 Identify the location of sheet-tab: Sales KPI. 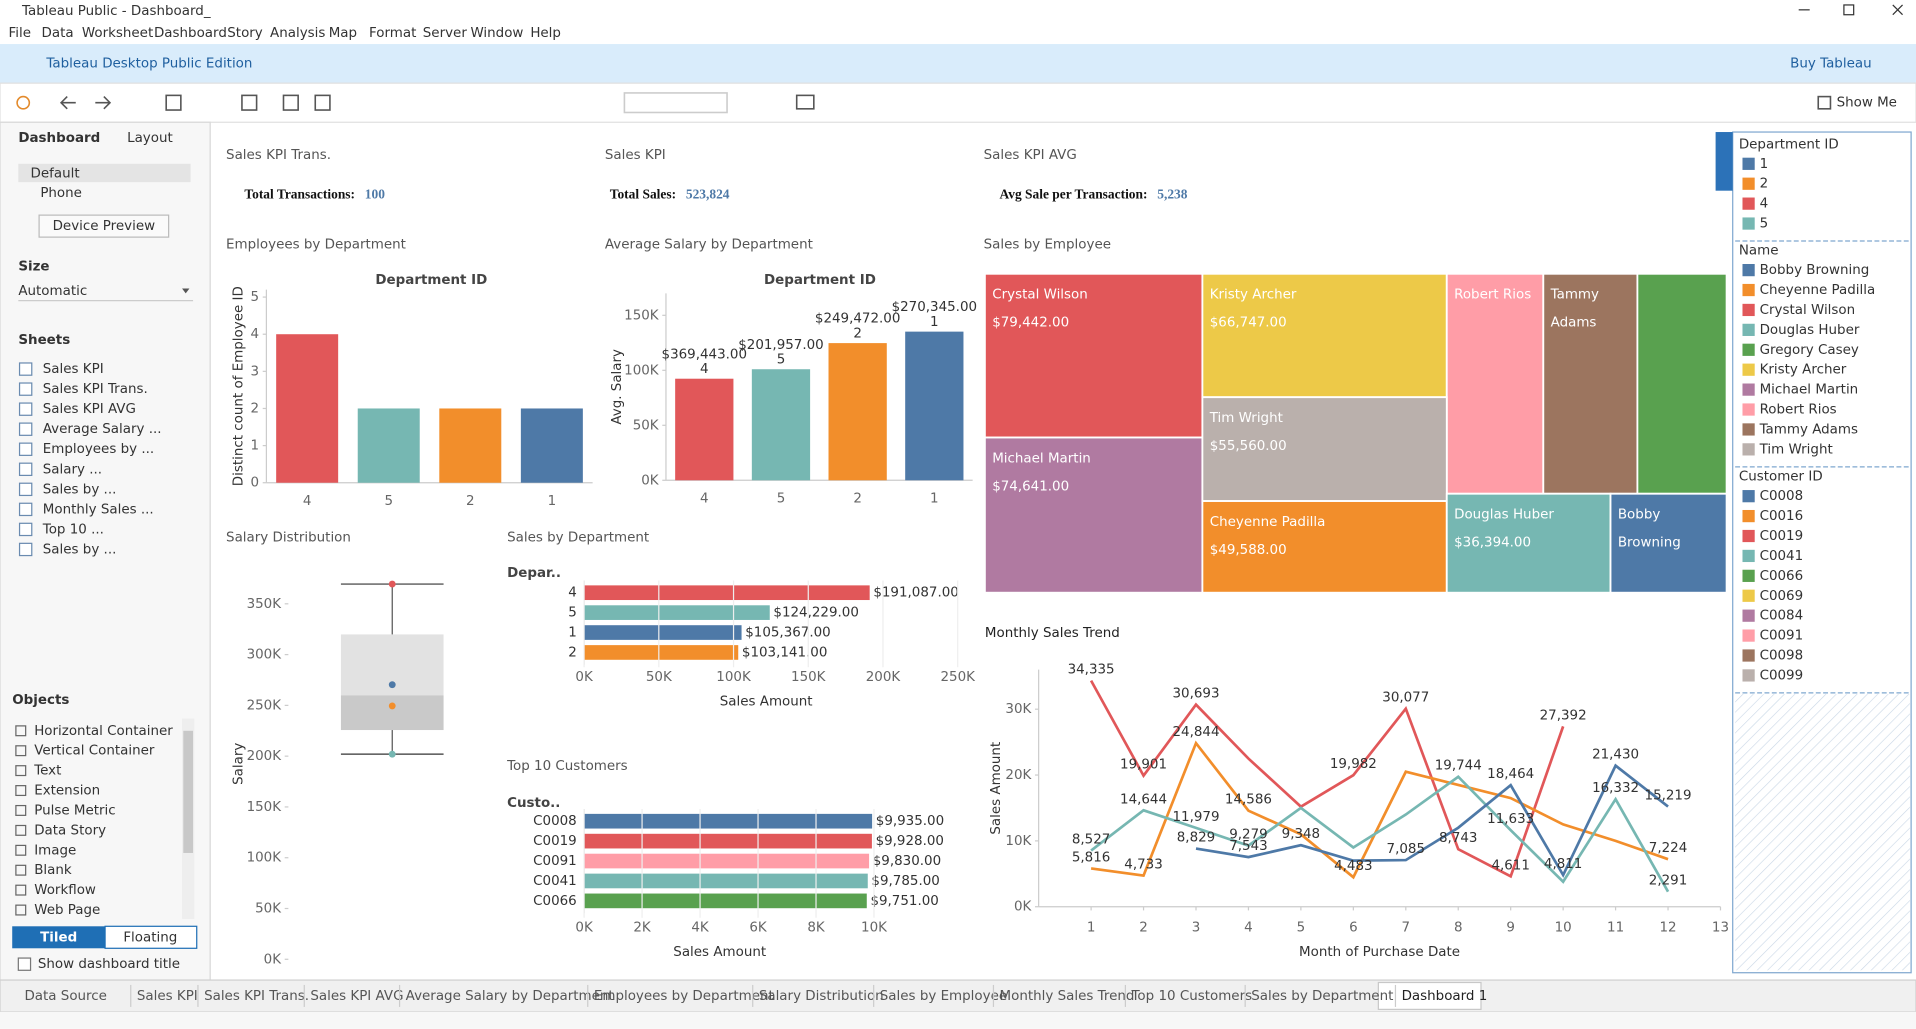
(167, 996).